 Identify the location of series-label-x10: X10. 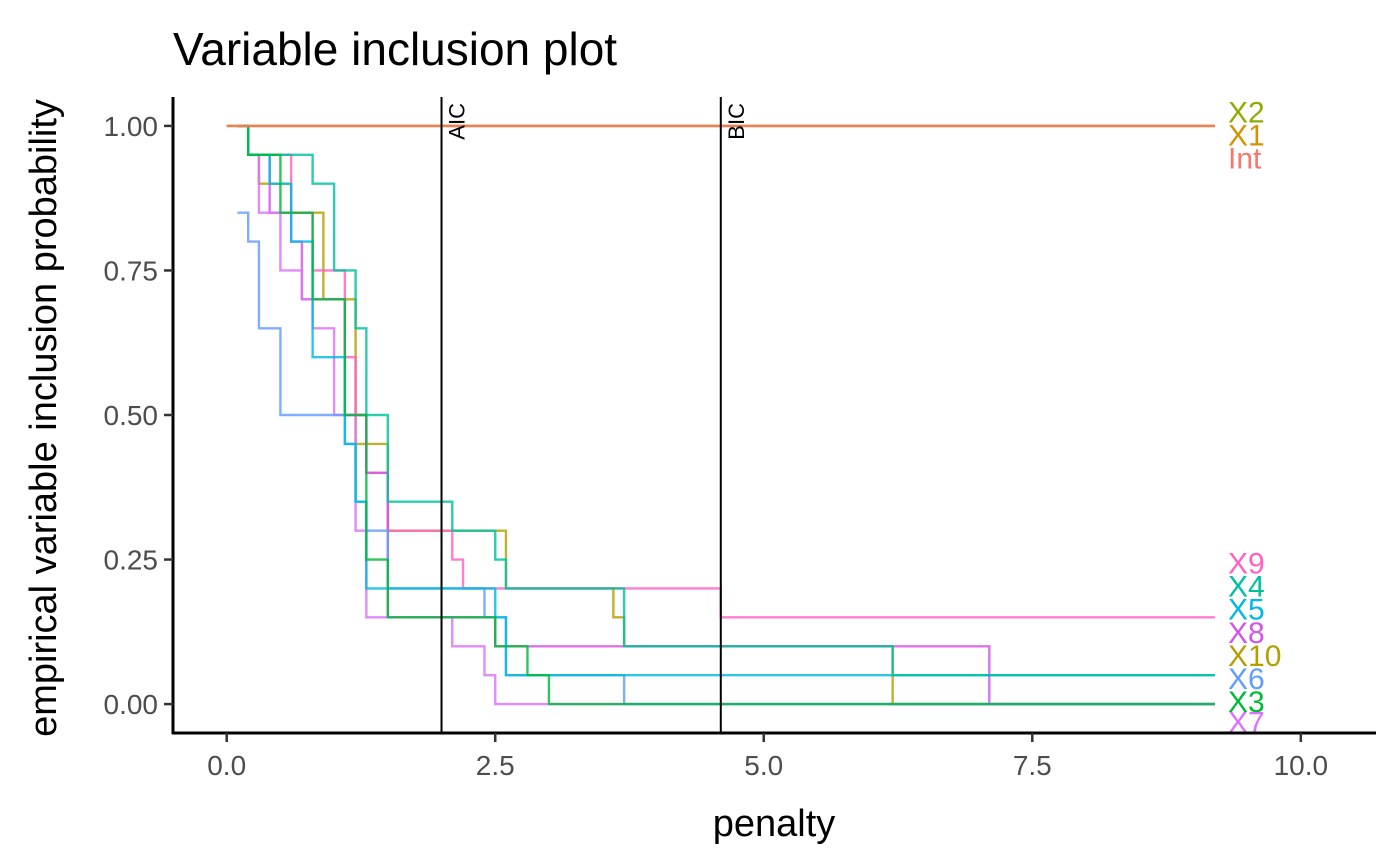
(1254, 656).